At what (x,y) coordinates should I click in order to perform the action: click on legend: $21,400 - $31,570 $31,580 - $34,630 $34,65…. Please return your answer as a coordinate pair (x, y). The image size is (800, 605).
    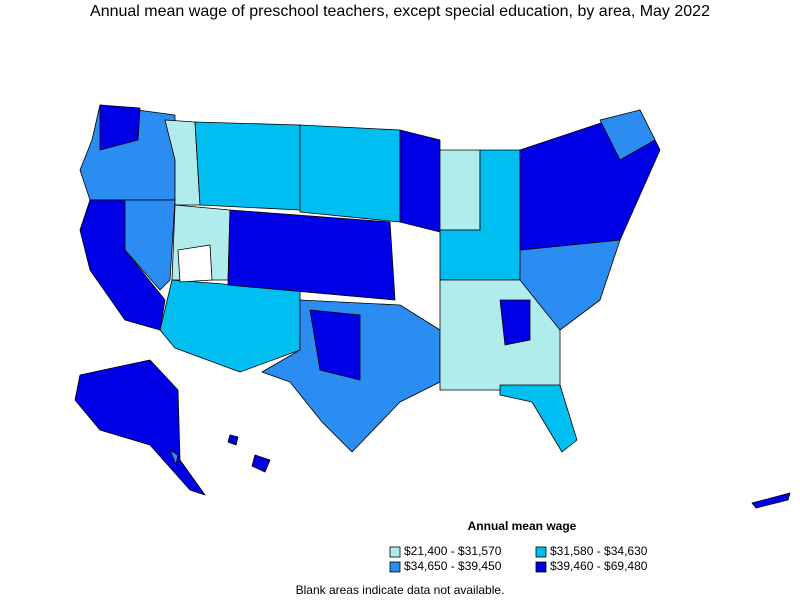
    Looking at the image, I should click on (518, 558).